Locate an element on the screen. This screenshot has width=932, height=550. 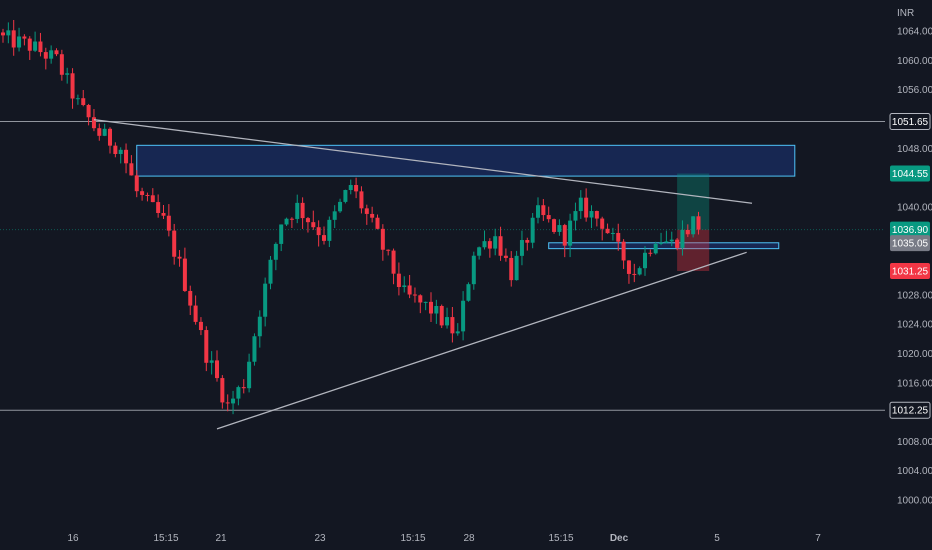
x-axis-ticks: 16 15:15 21 23 15:15 28 15:15 Dec 5 7 is located at coordinates (444, 538).